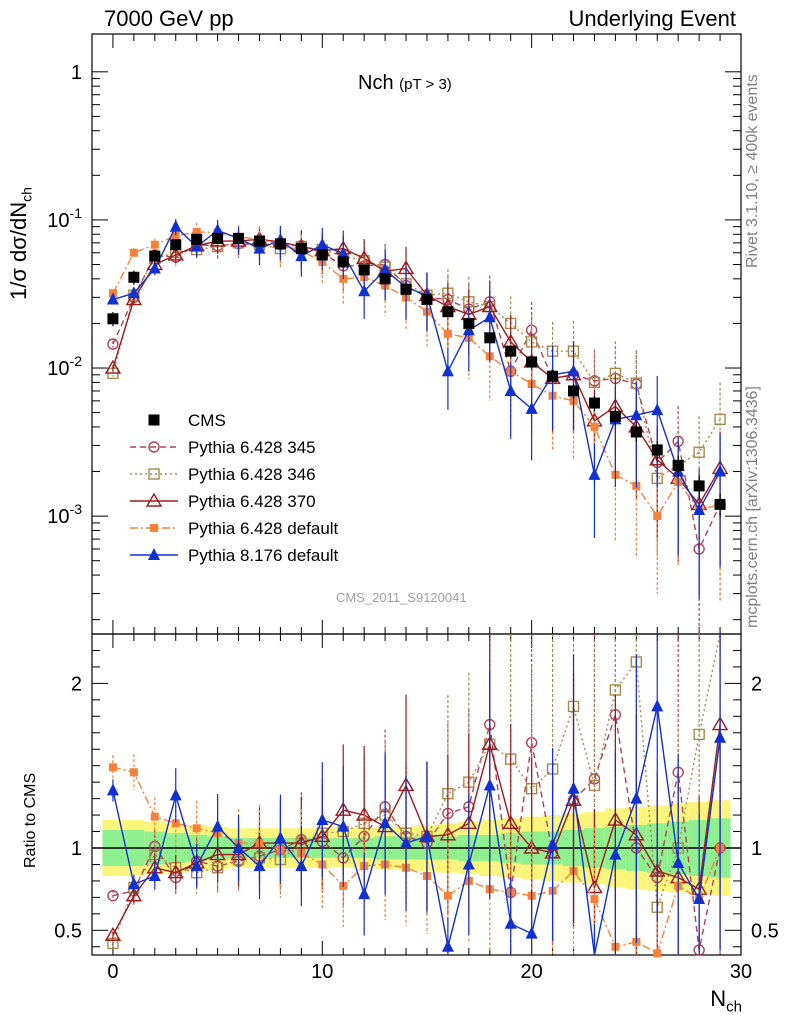 This screenshot has width=786, height=1024. Describe the element at coordinates (64, 218) in the screenshot. I see `main-y-tick-label: 10⁻¹` at that location.